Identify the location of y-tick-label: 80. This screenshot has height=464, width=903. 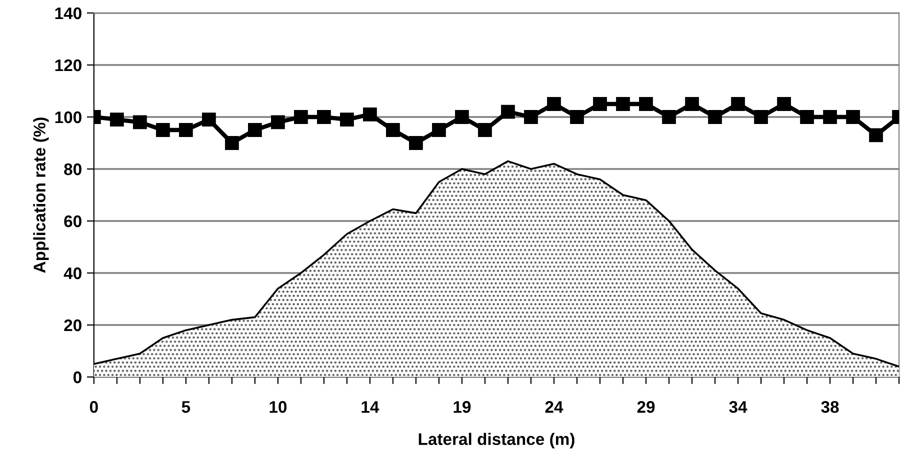
(73, 169).